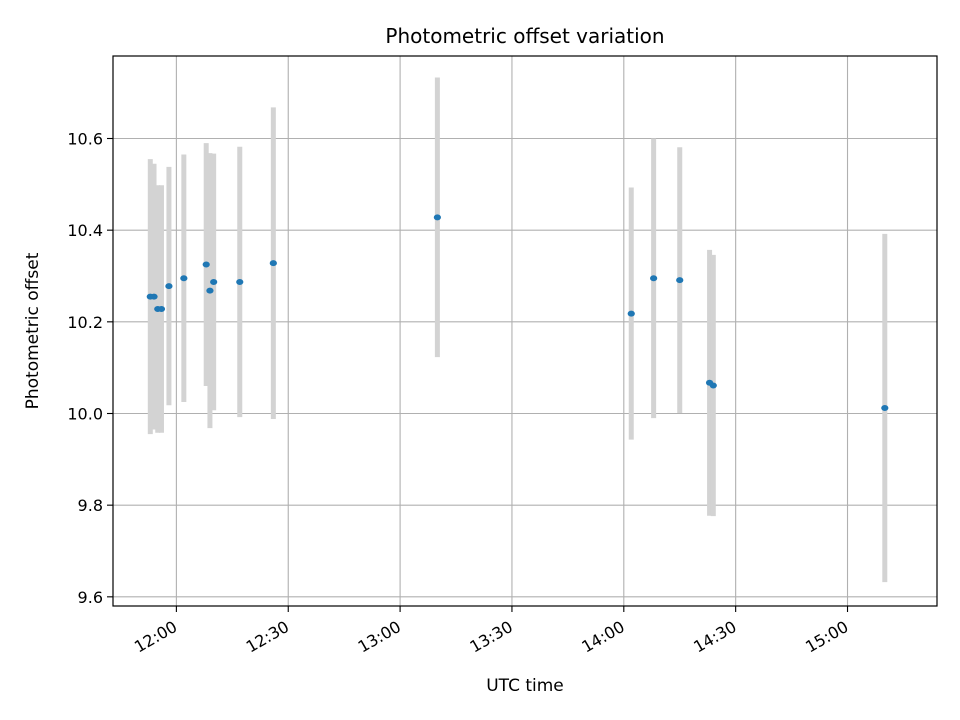 The image size is (960, 720). I want to click on y-tick-label: 10.0, so click(85, 414).